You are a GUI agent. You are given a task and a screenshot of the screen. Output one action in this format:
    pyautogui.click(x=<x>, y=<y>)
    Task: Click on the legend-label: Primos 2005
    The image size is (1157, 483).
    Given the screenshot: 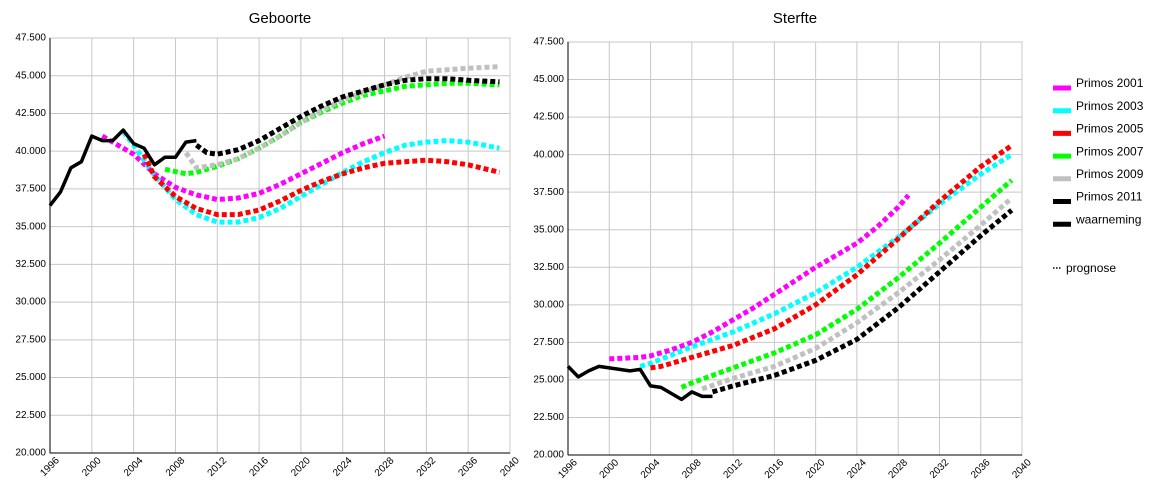 What is the action you would take?
    pyautogui.click(x=1110, y=129)
    